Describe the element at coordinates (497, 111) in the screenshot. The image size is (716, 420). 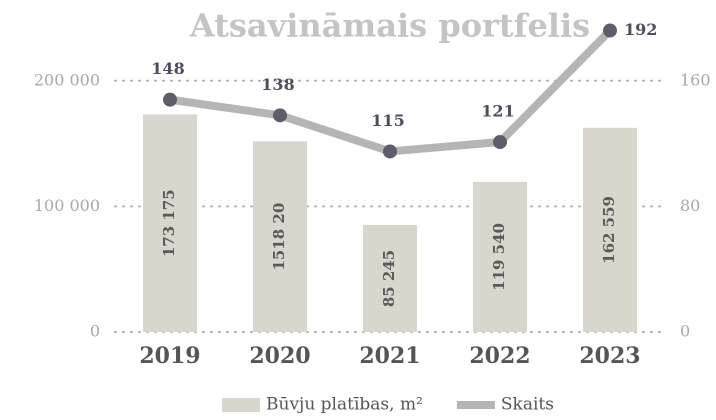
I see `point-label: 121` at that location.